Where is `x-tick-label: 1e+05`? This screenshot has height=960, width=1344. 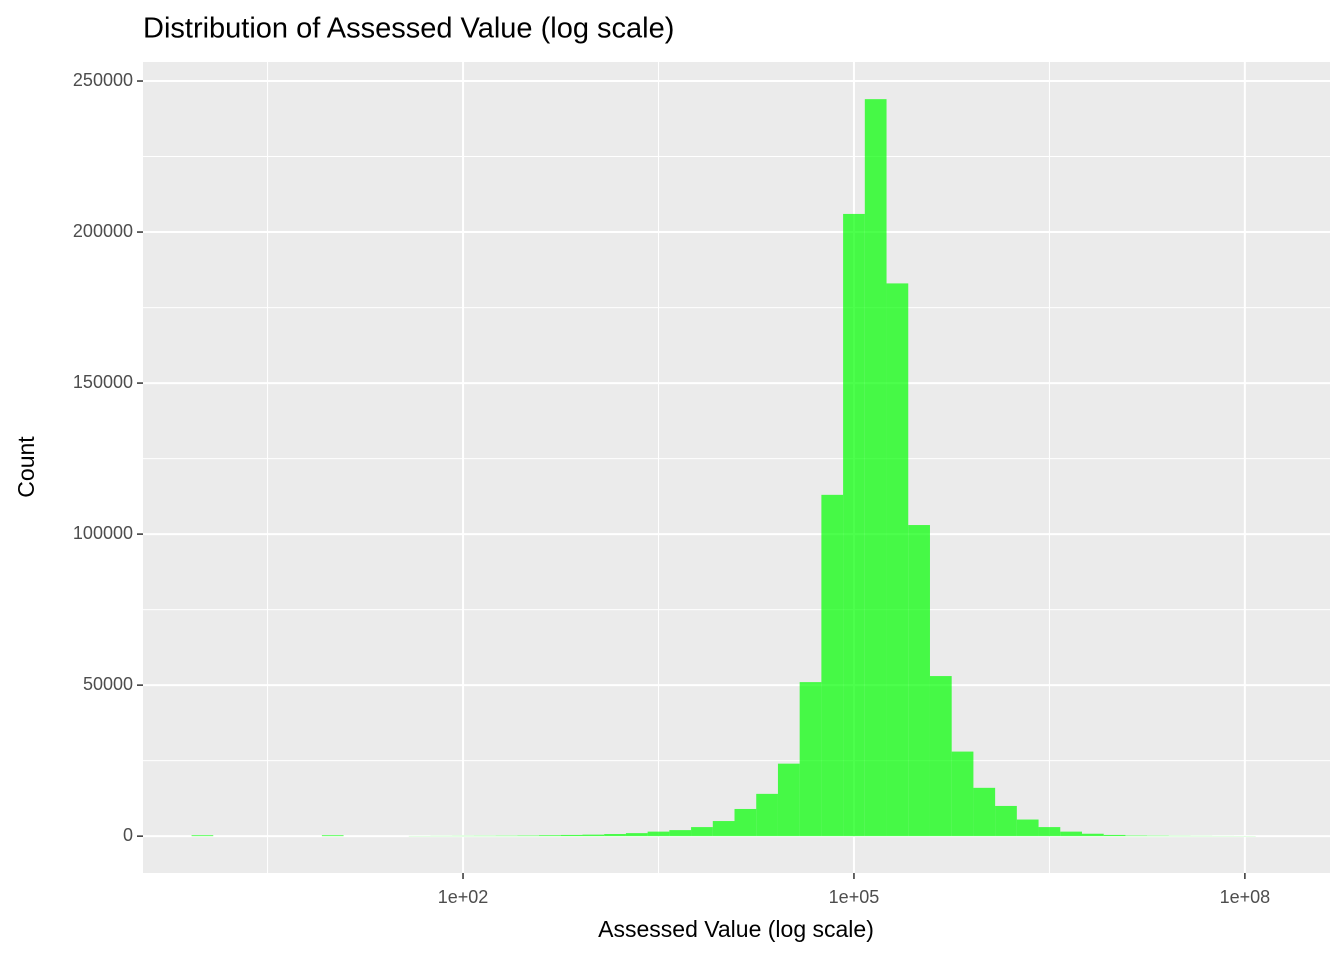 x-tick-label: 1e+05 is located at coordinates (854, 897).